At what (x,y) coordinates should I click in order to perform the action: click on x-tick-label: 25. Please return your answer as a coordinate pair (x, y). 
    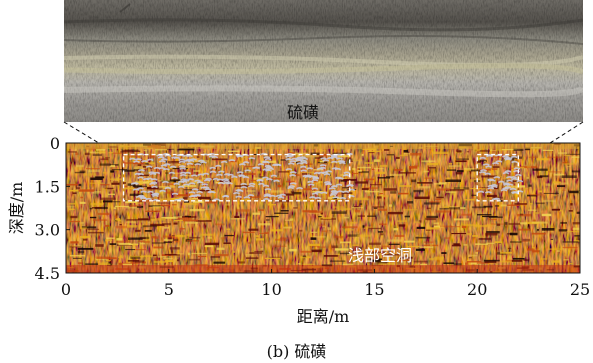
    Looking at the image, I should click on (580, 289).